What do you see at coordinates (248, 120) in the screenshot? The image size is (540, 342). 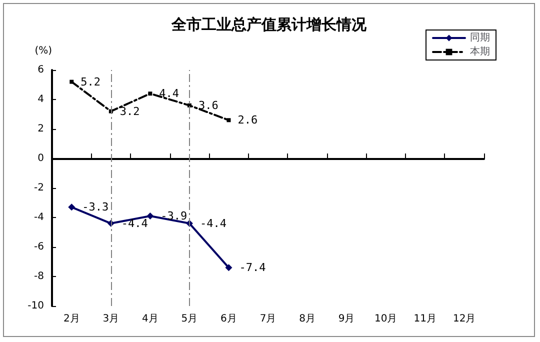 I see `data-label: 2.6` at bounding box center [248, 120].